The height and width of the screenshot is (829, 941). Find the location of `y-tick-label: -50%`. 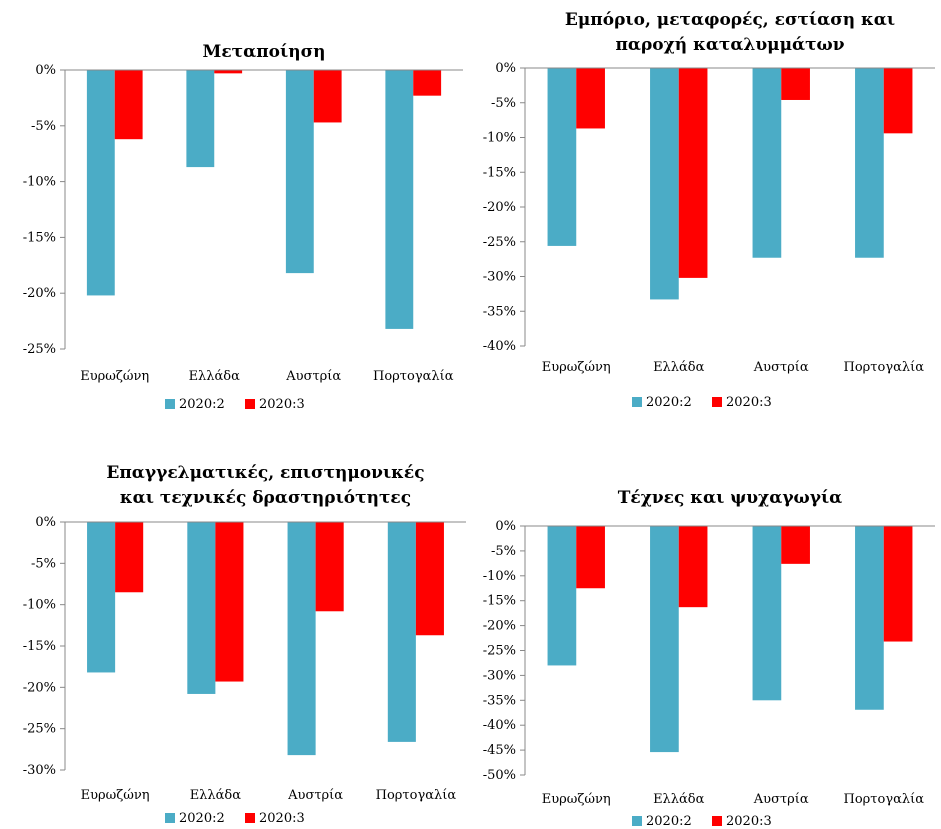

y-tick-label: -50% is located at coordinates (499, 775).